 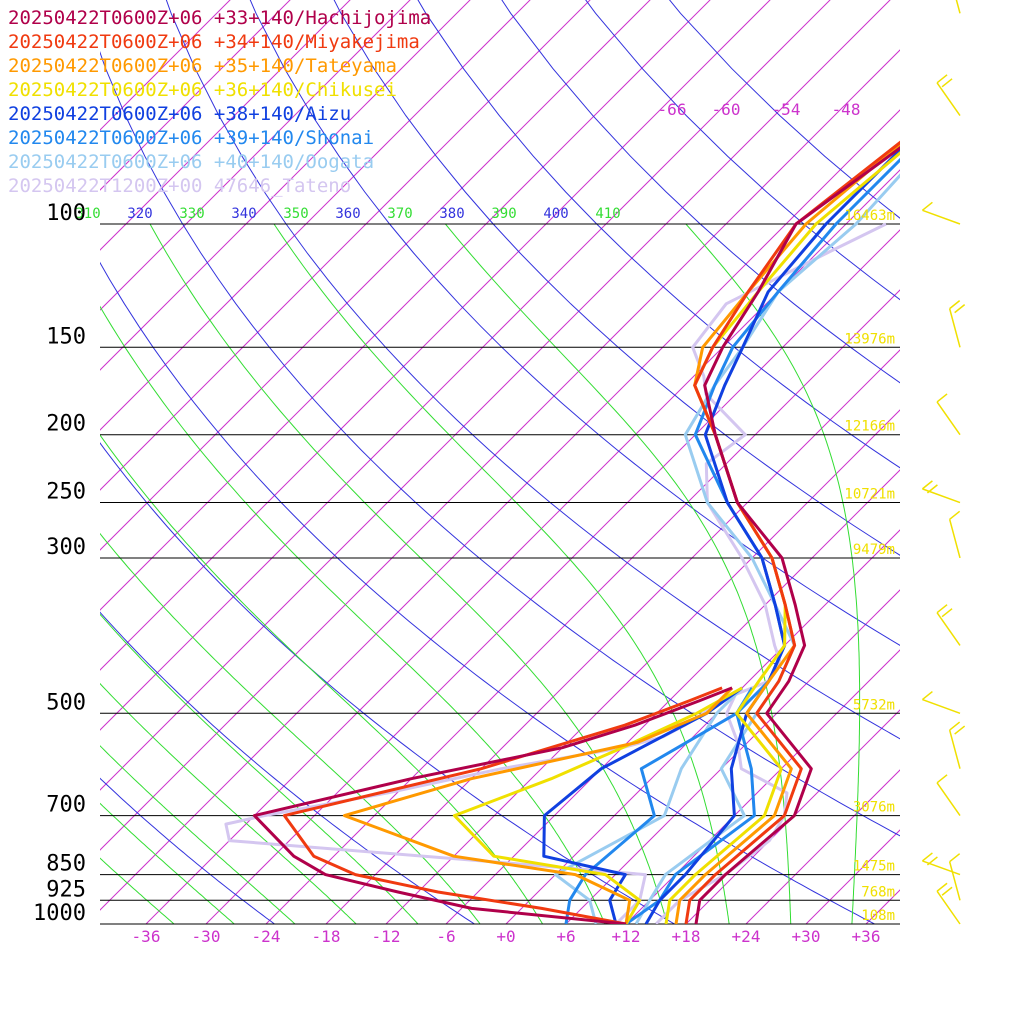 What do you see at coordinates (66, 702) in the screenshot?
I see `pressure-label: 500` at bounding box center [66, 702].